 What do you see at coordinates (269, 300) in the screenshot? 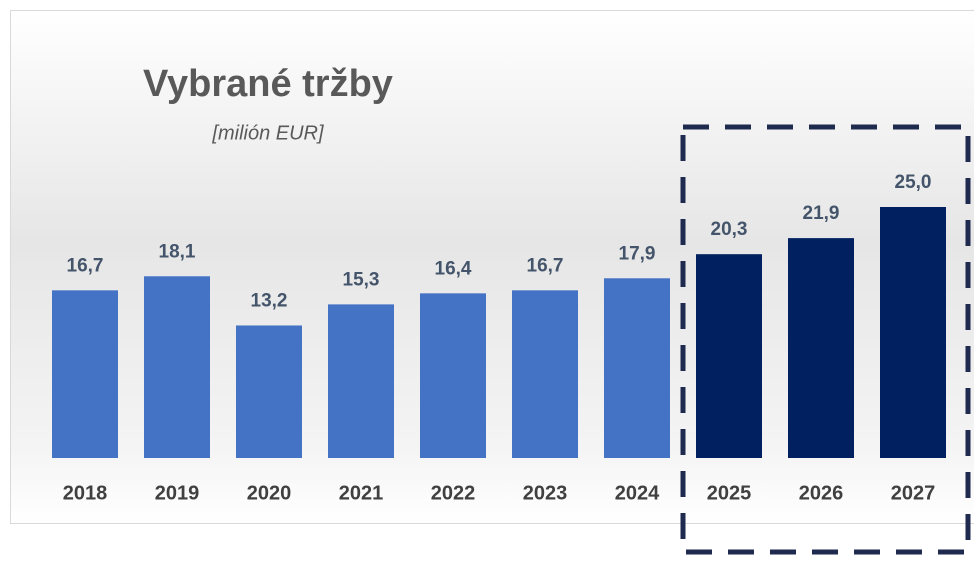
I see `value-label: 13,2` at bounding box center [269, 300].